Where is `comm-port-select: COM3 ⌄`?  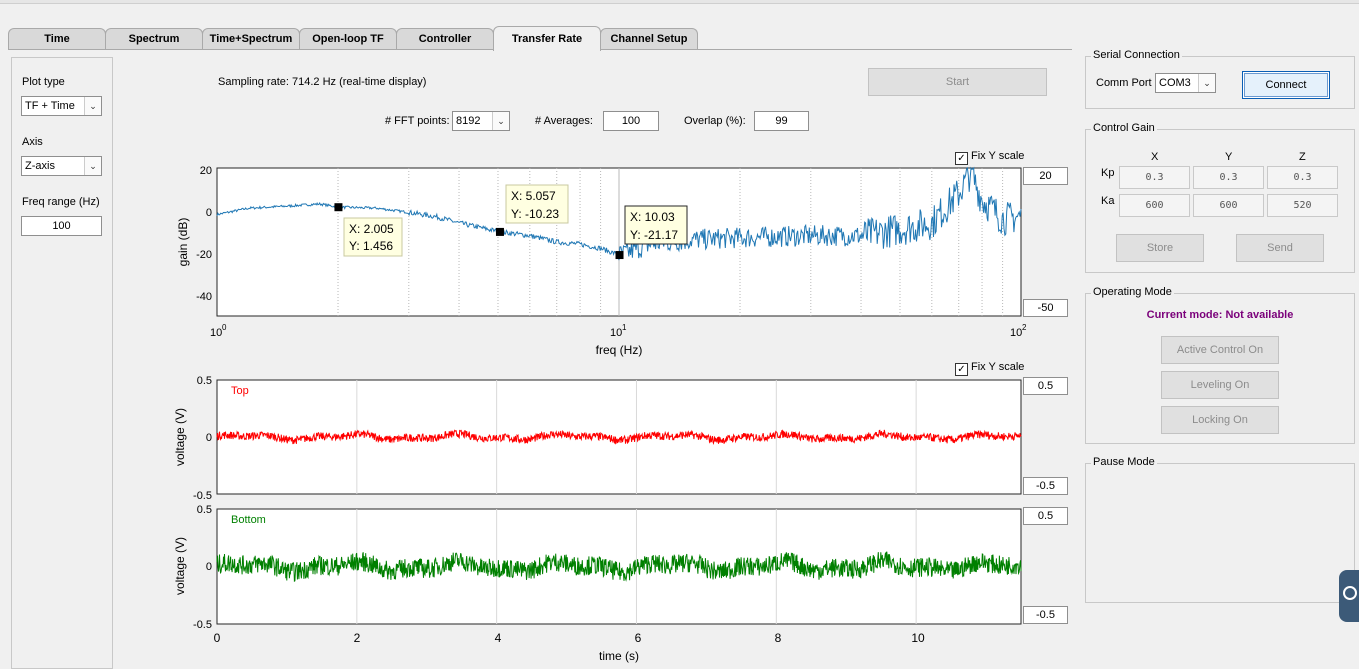 comm-port-select: COM3 ⌄ is located at coordinates (1185, 83).